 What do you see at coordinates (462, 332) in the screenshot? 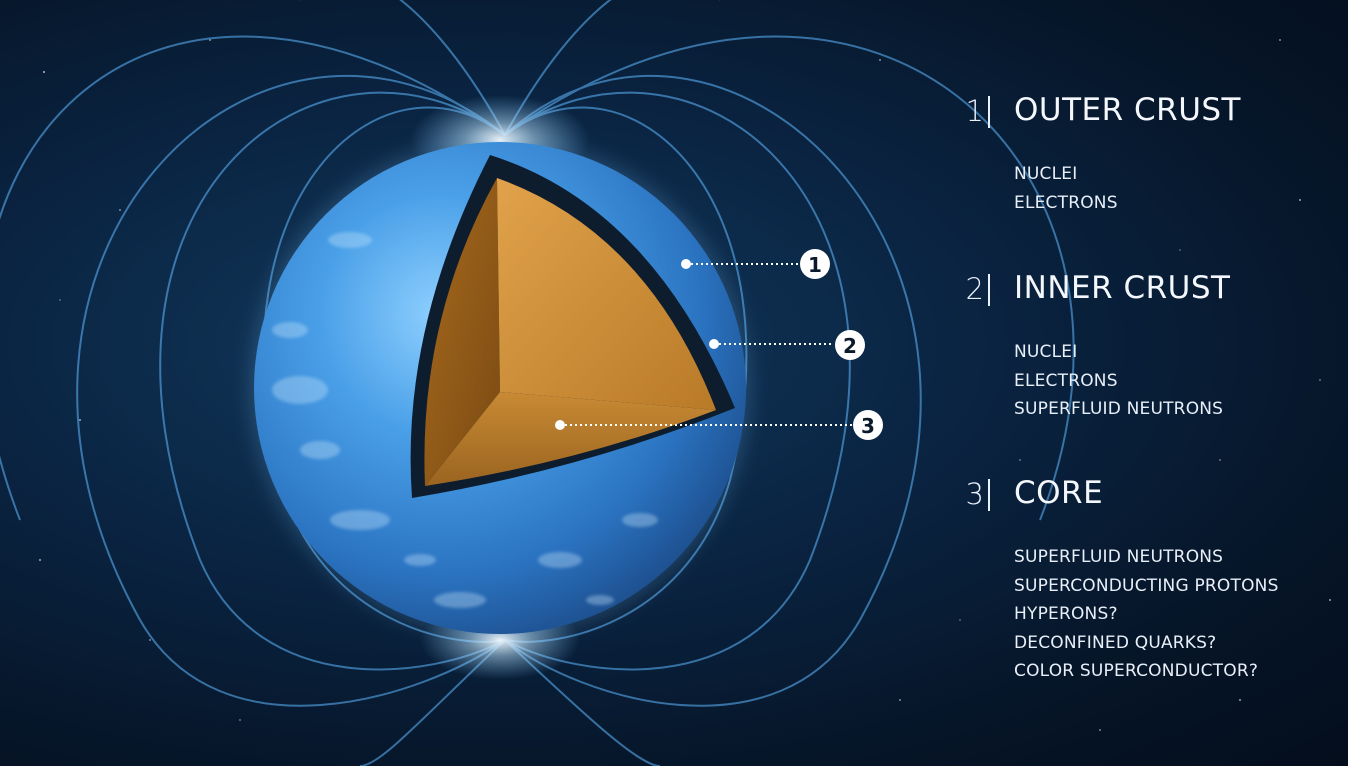
I see `core-face-left` at bounding box center [462, 332].